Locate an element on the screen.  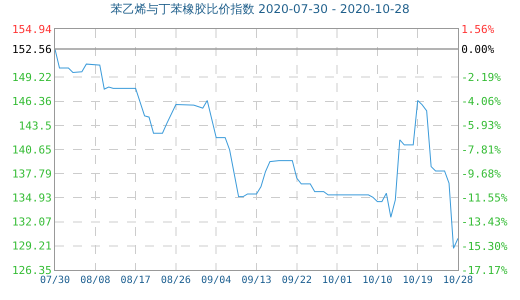
y2-tick-label: -13.43% is located at coordinates (484, 222).